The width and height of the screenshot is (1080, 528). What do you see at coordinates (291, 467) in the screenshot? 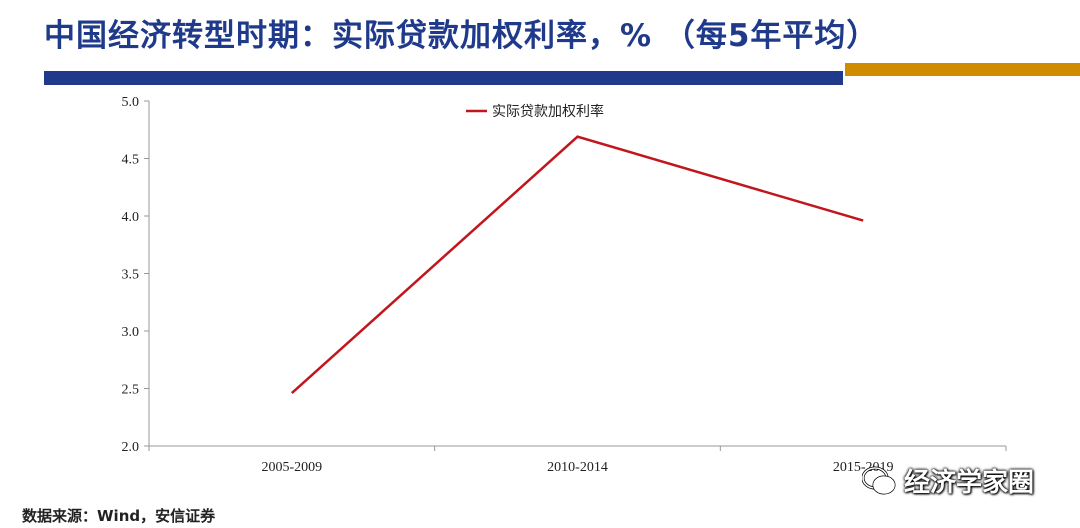
I see `x-tick-label: 2005-2009` at bounding box center [291, 467].